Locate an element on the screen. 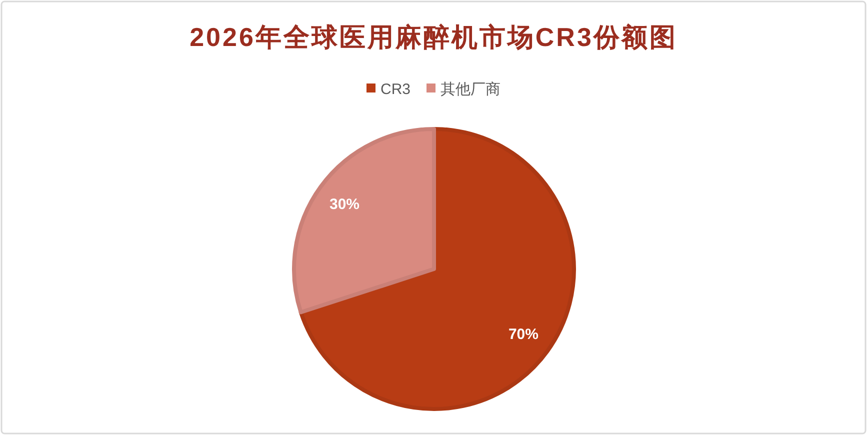 The image size is (867, 435). title: 2026年全球医用麻醉机市场CR3份额图 is located at coordinates (434, 37).